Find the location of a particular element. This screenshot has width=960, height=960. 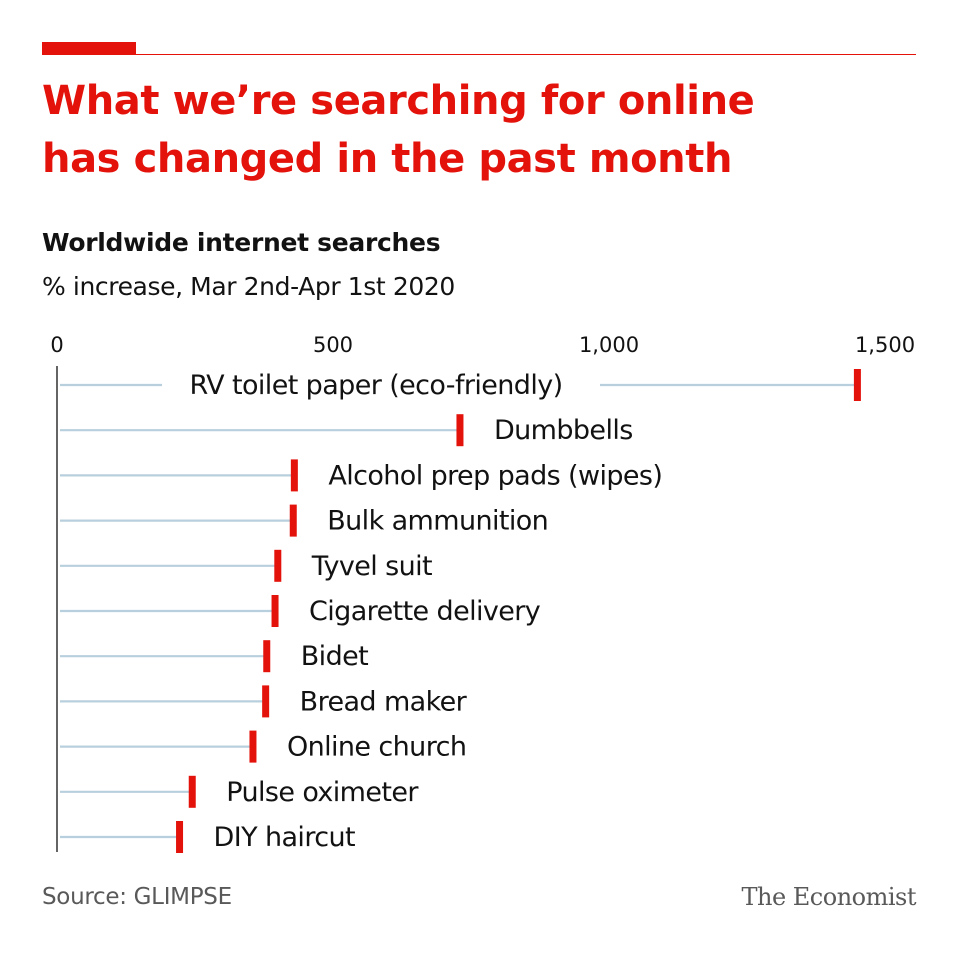

brand-logo: The Economist is located at coordinates (828, 897).